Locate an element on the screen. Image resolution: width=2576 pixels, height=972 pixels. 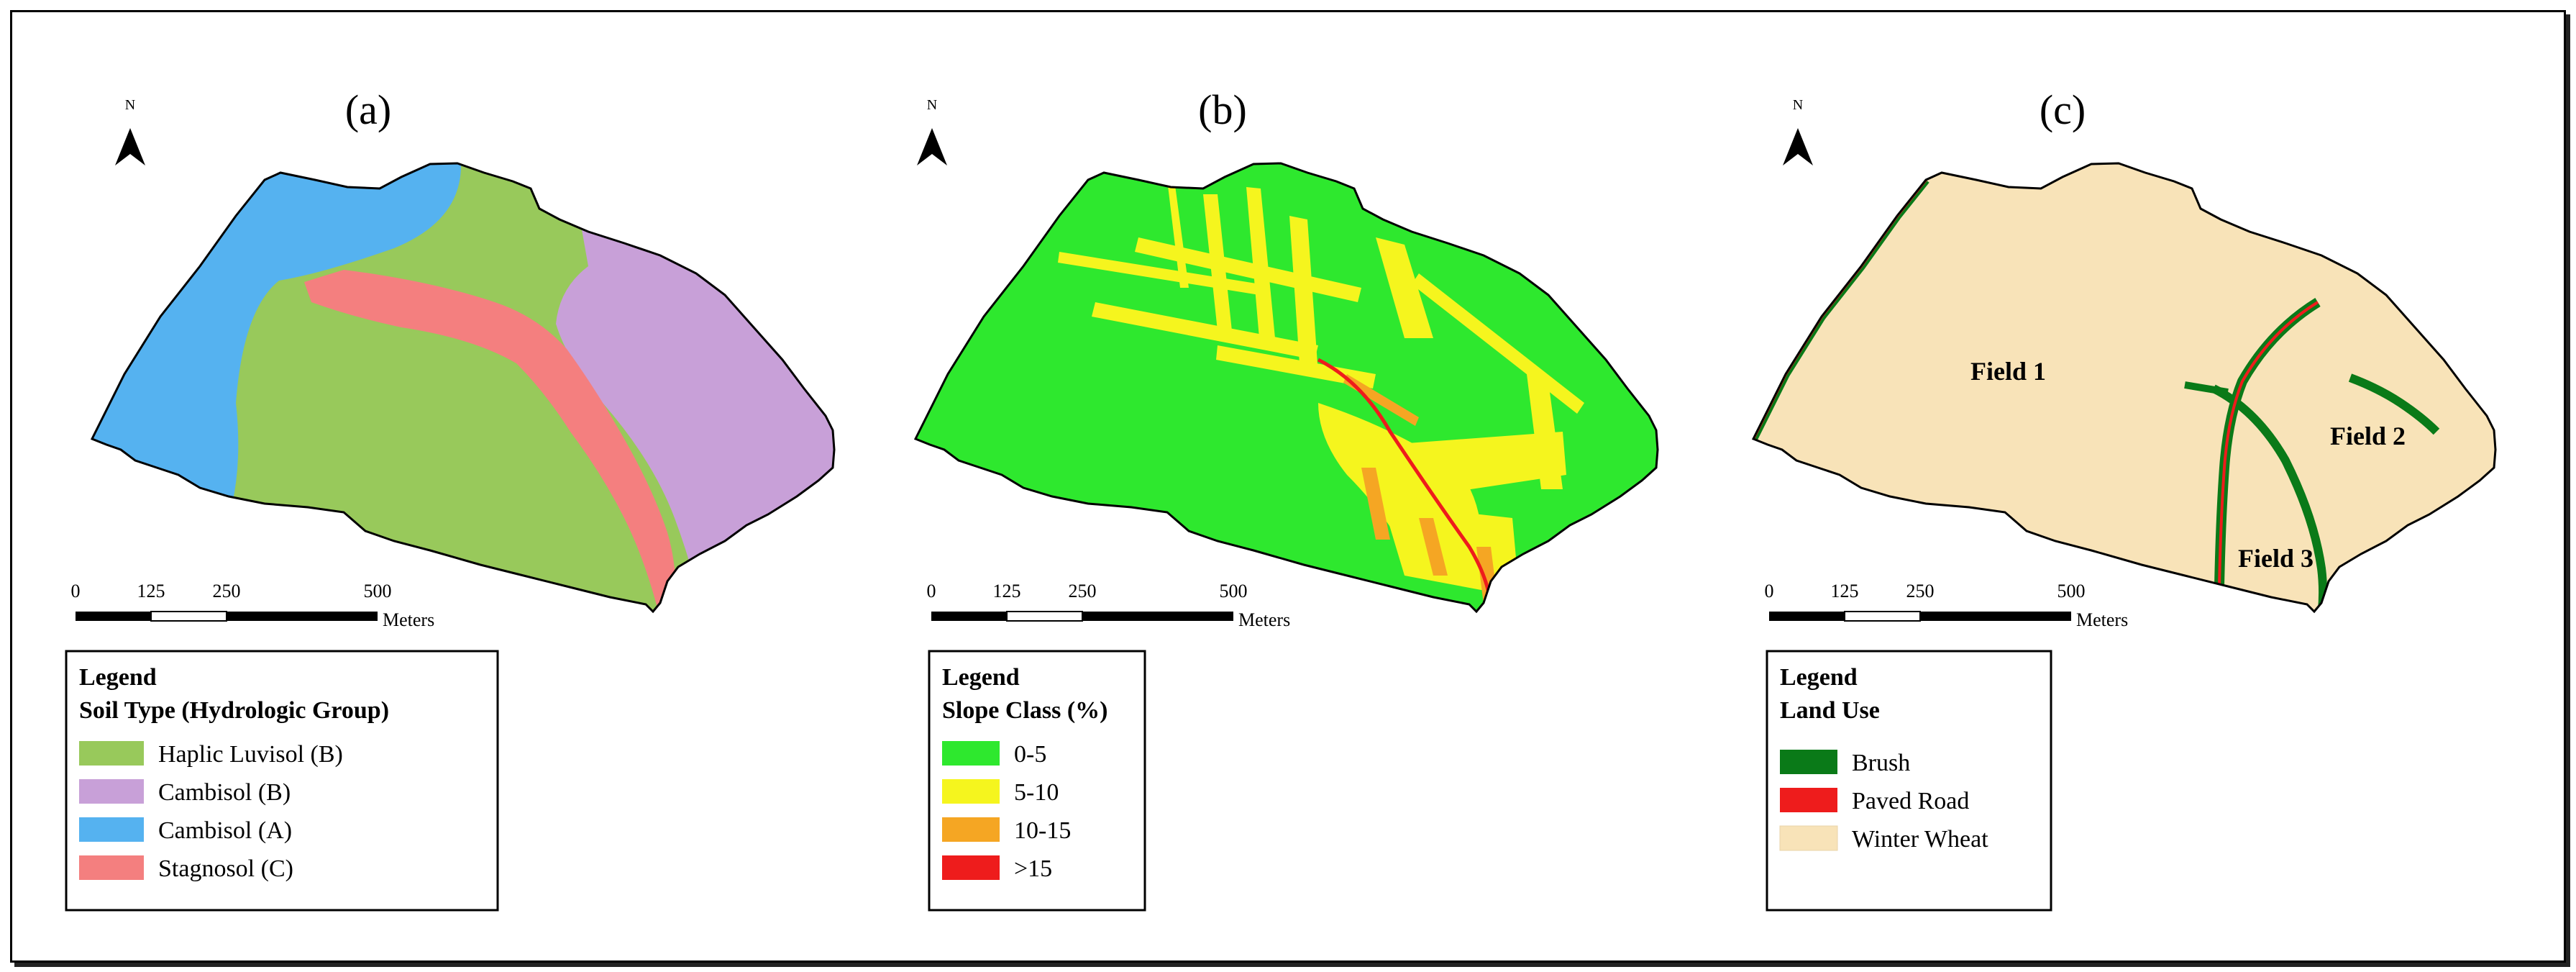
svg-text: Soil Type (Hydrologic Group) is located at coordinates (234, 710).